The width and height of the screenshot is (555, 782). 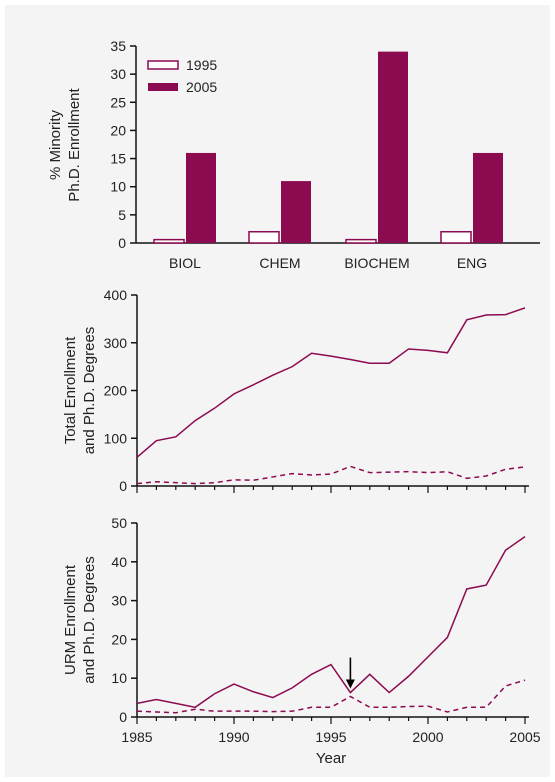 What do you see at coordinates (80, 620) in the screenshot?
I see `y-axis-label: URM Enrollment and Ph.D. Degrees` at bounding box center [80, 620].